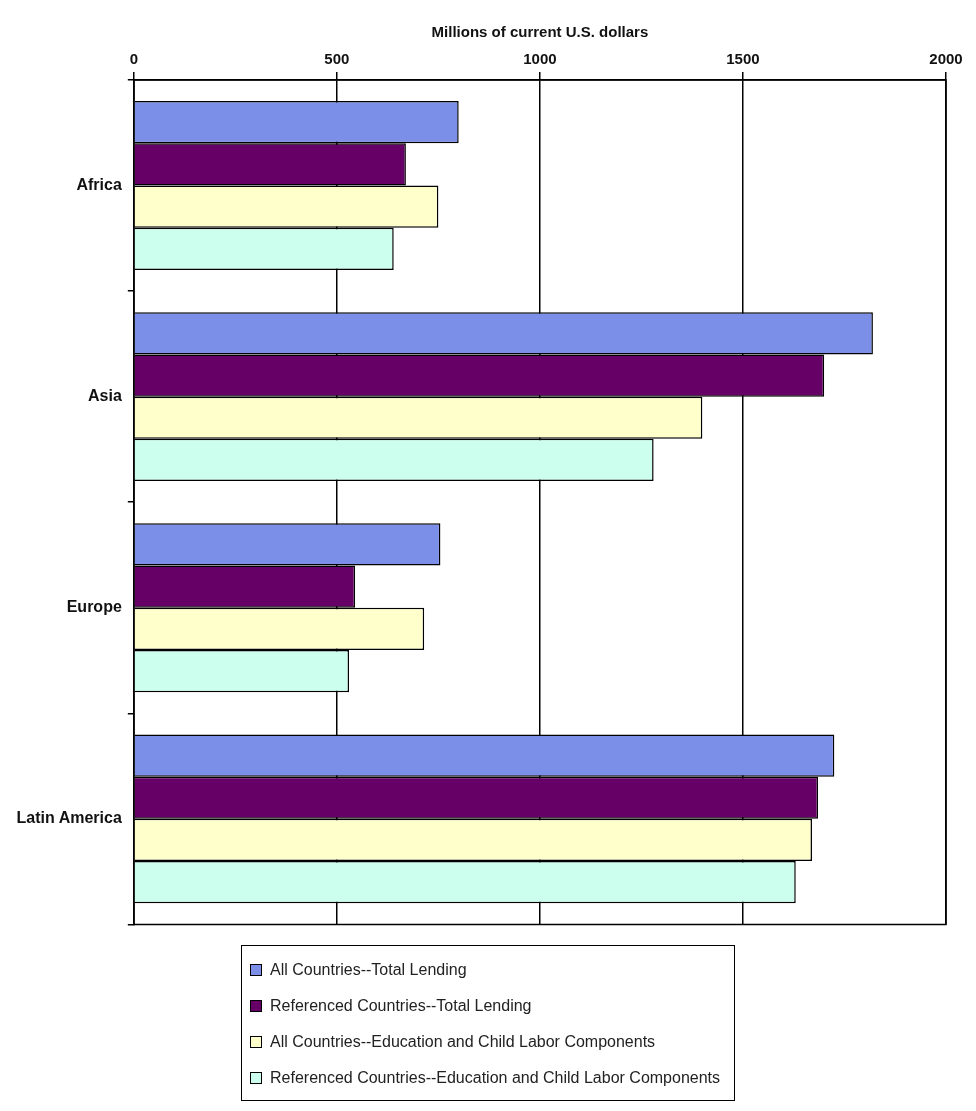  Describe the element at coordinates (540, 59) in the screenshot. I see `x-tick-label: 1000` at that location.